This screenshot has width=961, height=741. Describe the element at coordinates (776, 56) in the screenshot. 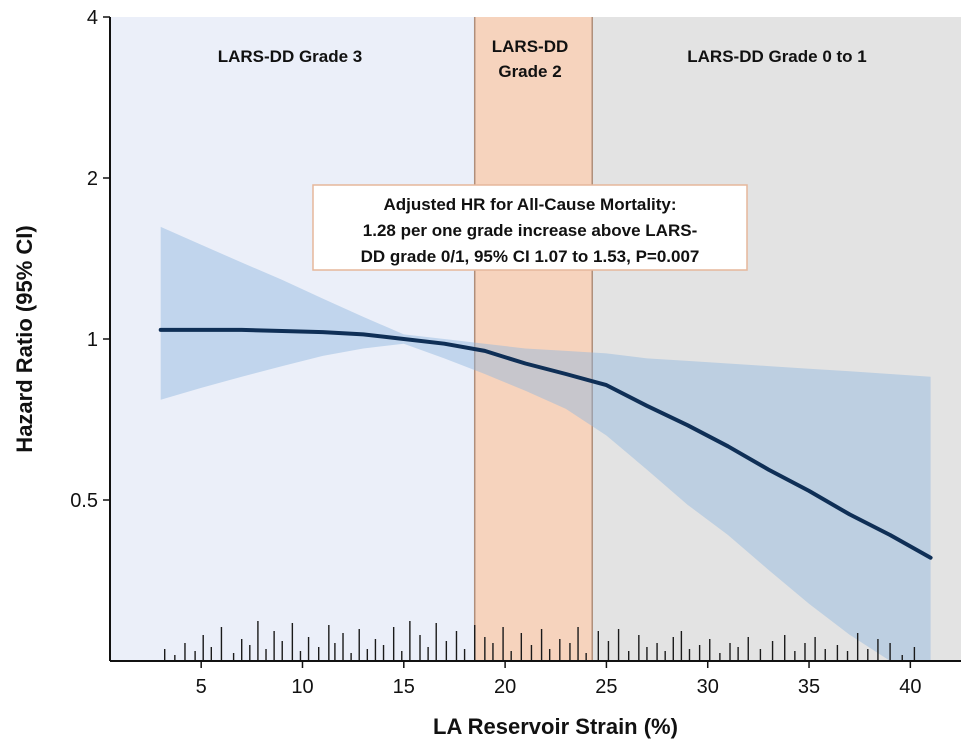

I see `region-label: LARS-DD Grade 0 to 1` at that location.